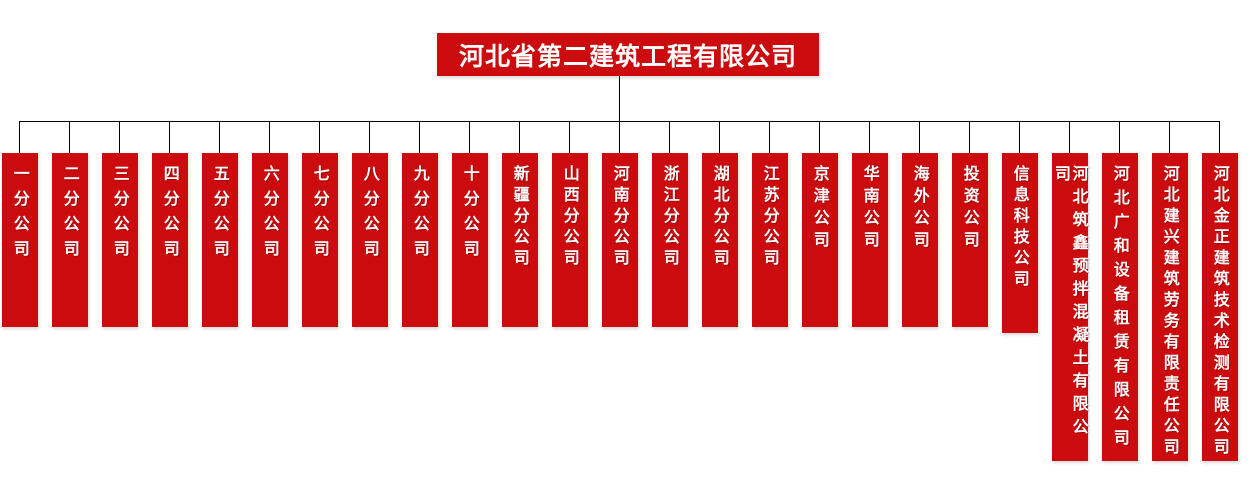  What do you see at coordinates (820, 209) in the screenshot?
I see `org-unit-label: 京津公司` at bounding box center [820, 209].